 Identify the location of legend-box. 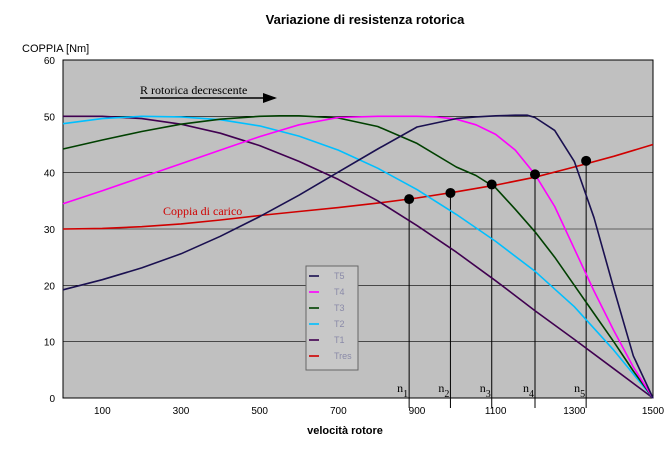
(332, 318).